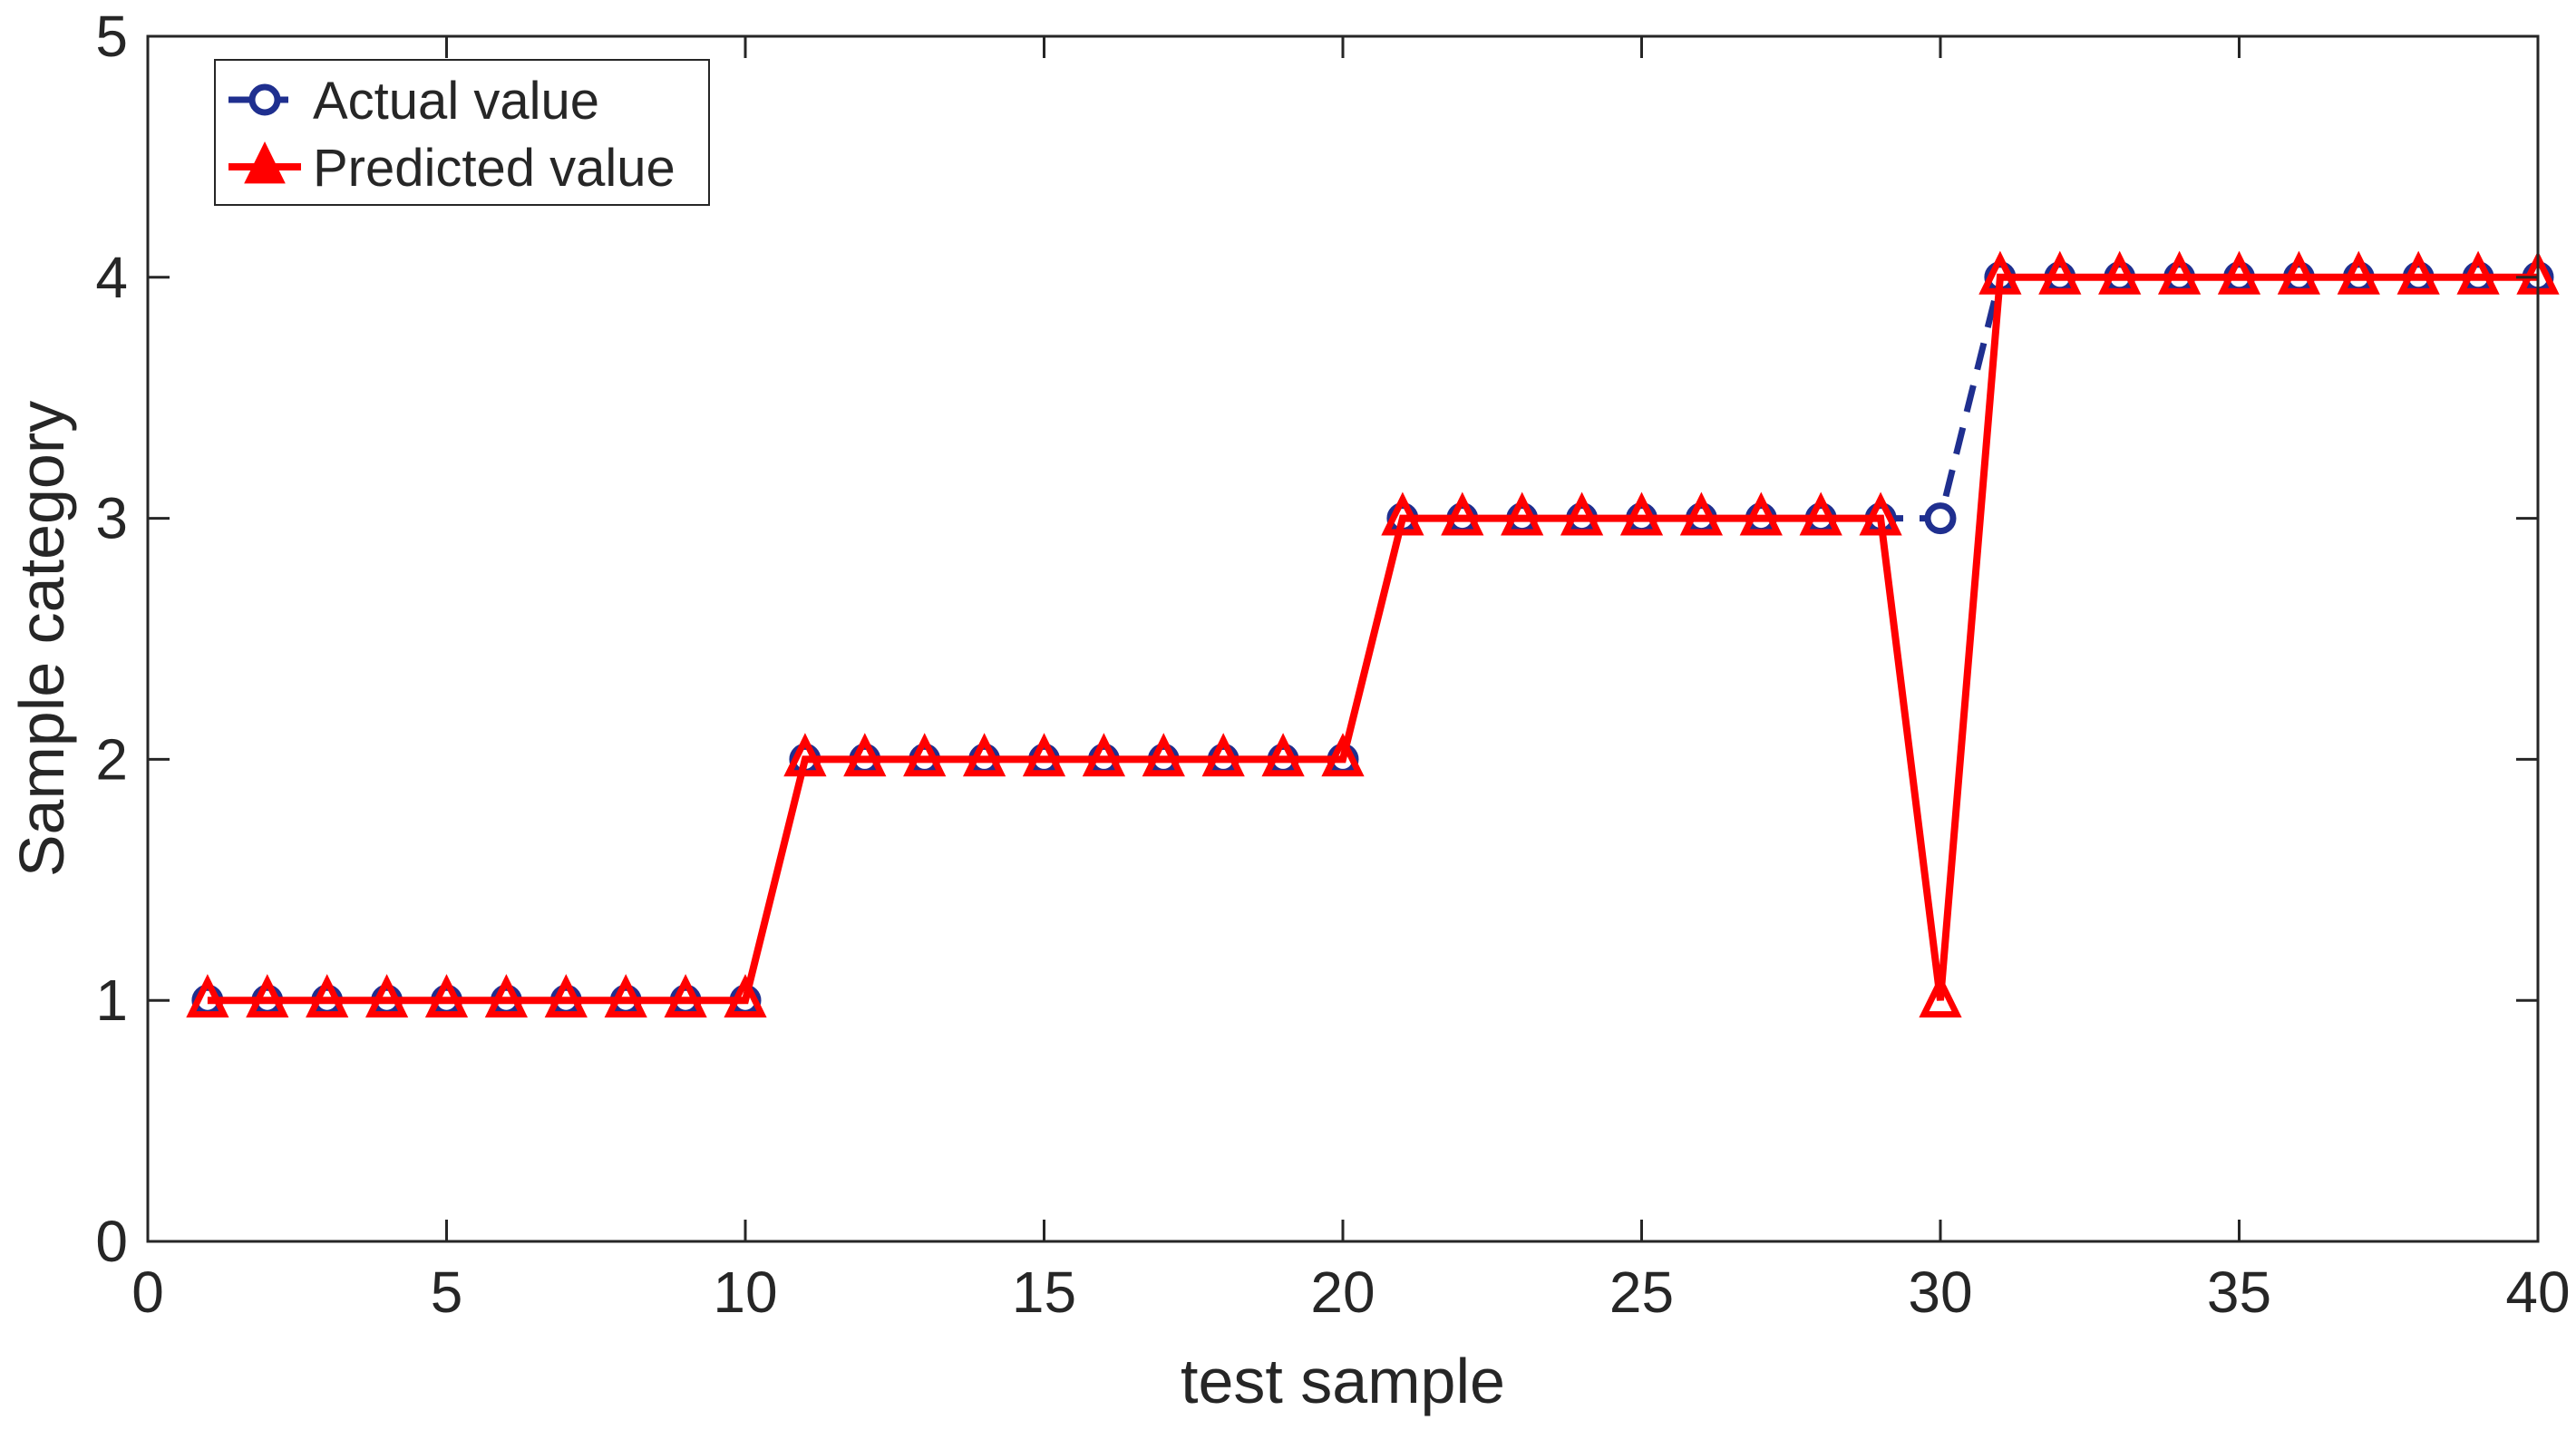 This screenshot has height=1430, width=2576. Describe the element at coordinates (495, 168) in the screenshot. I see `legend-label-predicted: Predicted value` at that location.